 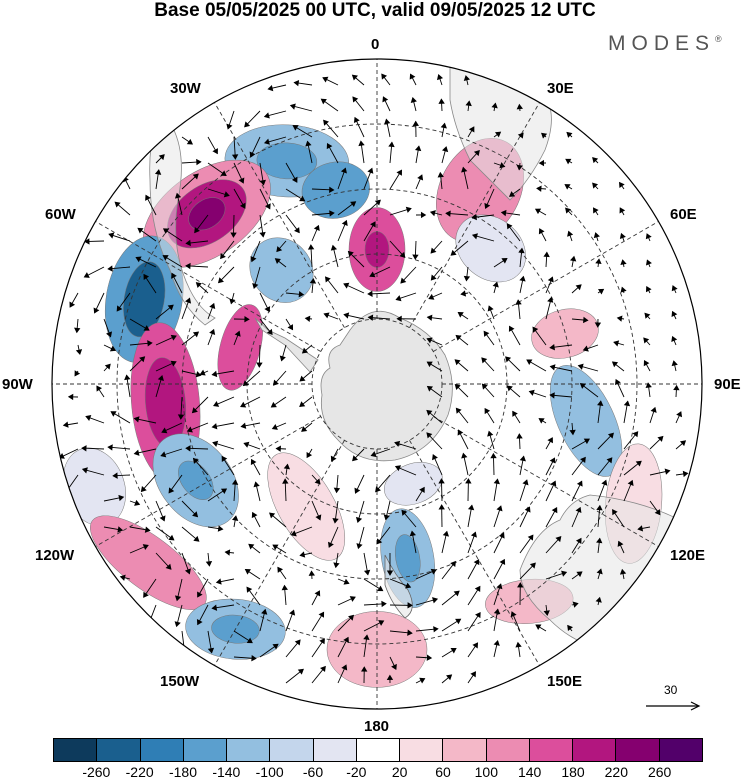 What do you see at coordinates (96, 772) in the screenshot?
I see `colorbar-tick-label: -260` at bounding box center [96, 772].